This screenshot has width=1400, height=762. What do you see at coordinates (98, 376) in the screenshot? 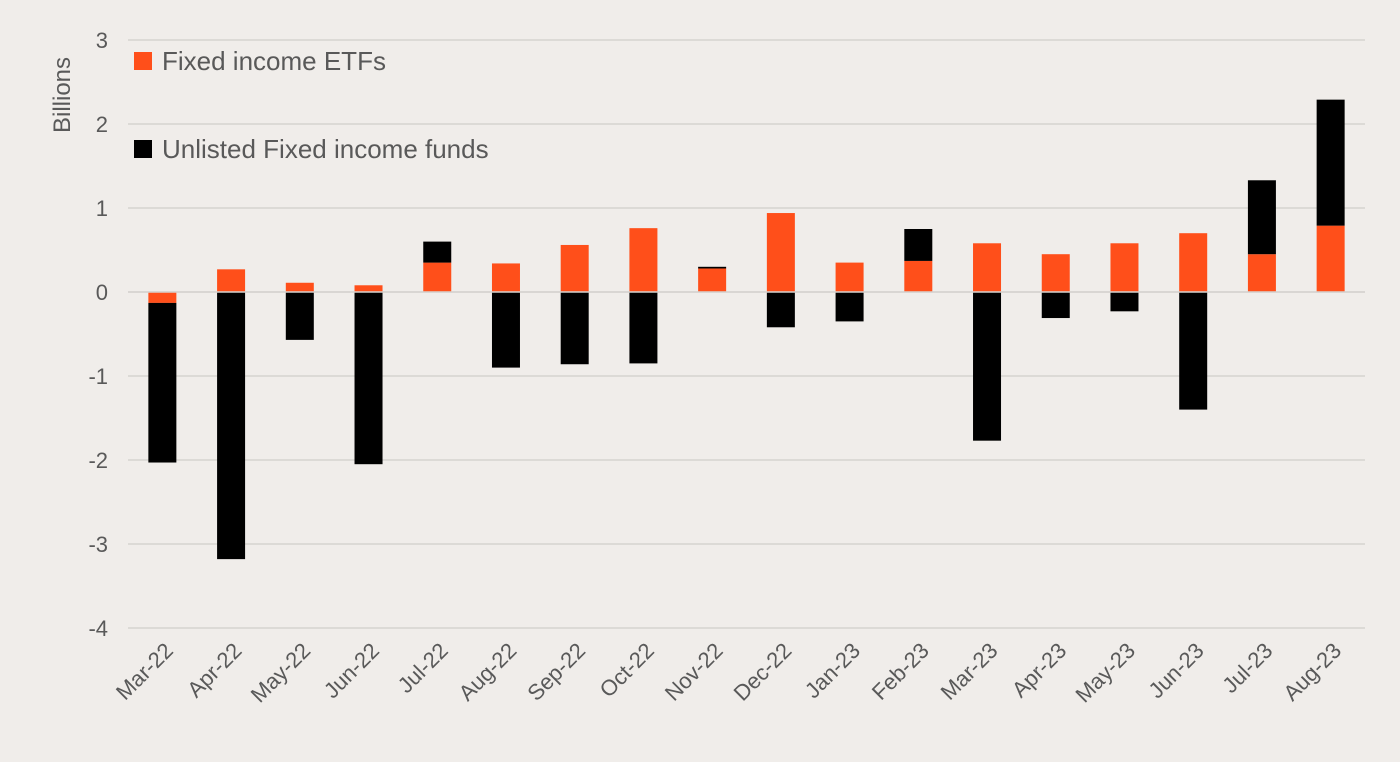
I see `y-tick-label: -1` at bounding box center [98, 376].